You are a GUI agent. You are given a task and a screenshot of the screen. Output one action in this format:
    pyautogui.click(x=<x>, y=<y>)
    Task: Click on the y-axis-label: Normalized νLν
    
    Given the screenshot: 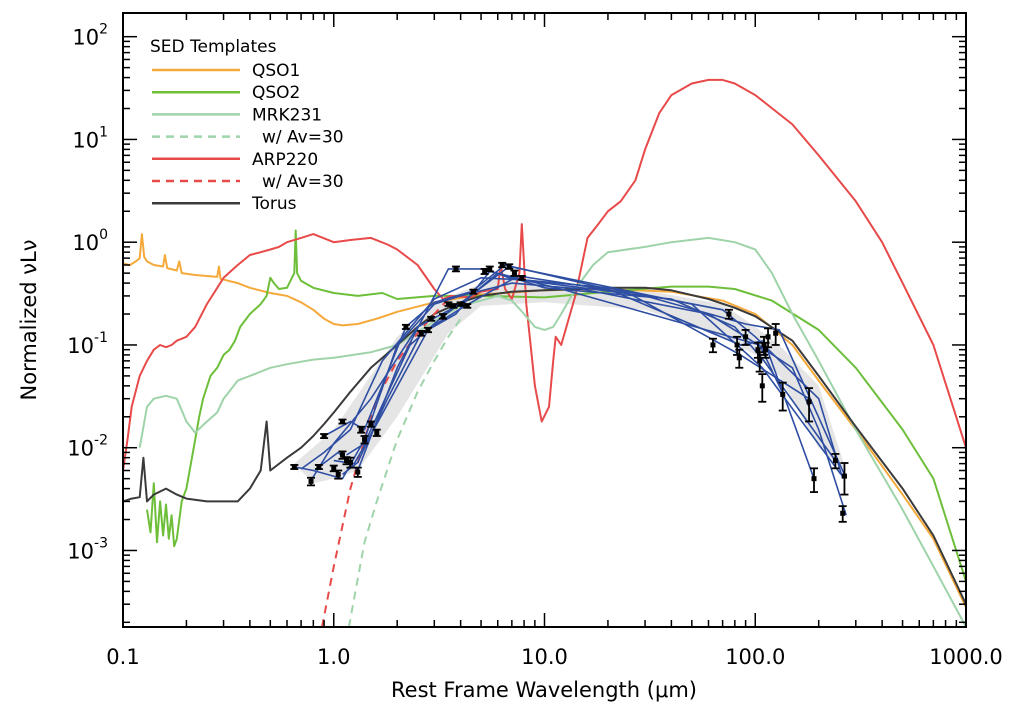 What is the action you would take?
    pyautogui.click(x=29, y=320)
    